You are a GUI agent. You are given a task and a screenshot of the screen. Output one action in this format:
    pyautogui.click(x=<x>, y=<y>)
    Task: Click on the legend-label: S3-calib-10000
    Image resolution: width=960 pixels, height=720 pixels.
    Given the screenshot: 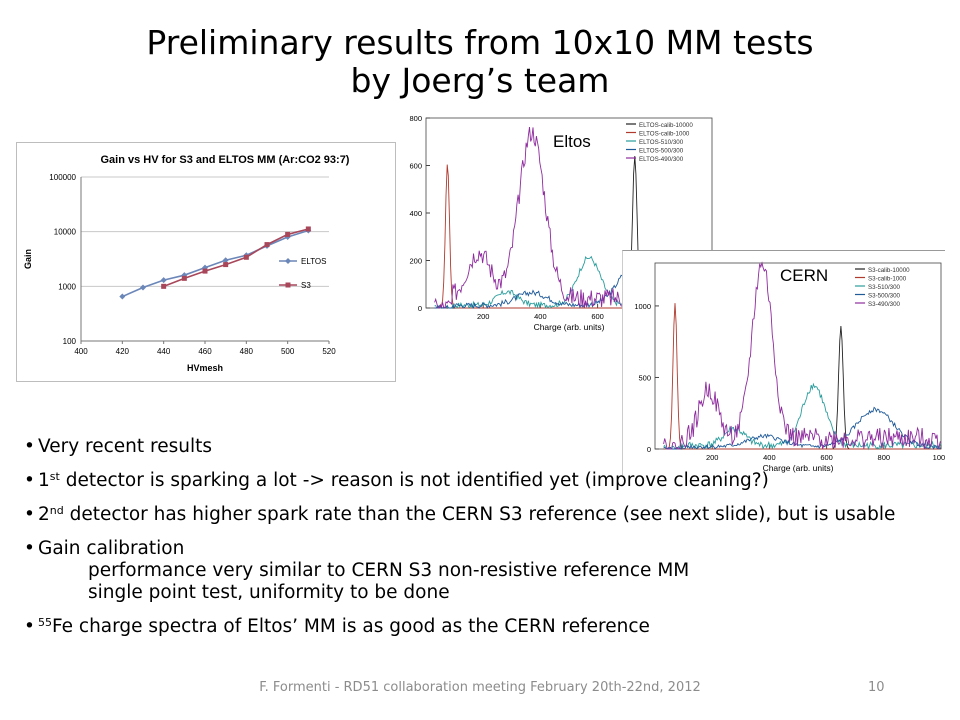 What is the action you would take?
    pyautogui.click(x=889, y=270)
    